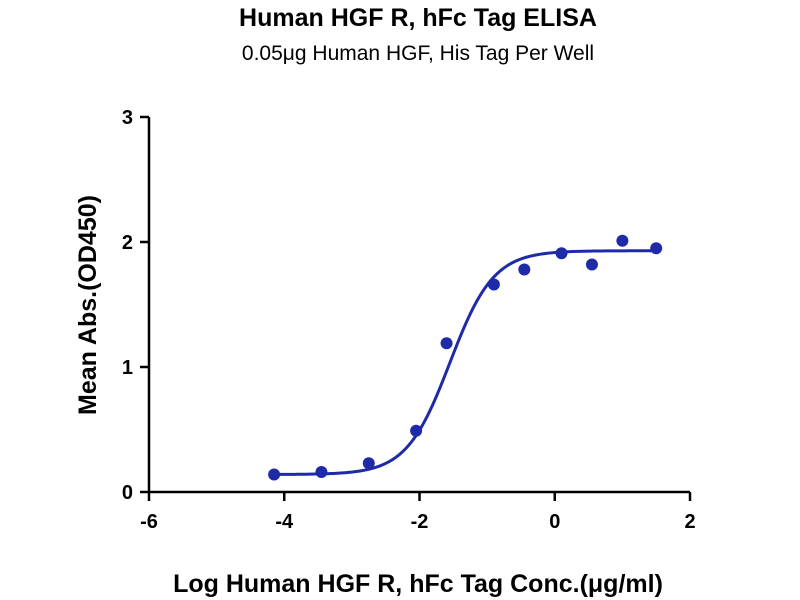 This screenshot has height=600, width=800. What do you see at coordinates (284, 522) in the screenshot?
I see `x-tick-label: -4` at bounding box center [284, 522].